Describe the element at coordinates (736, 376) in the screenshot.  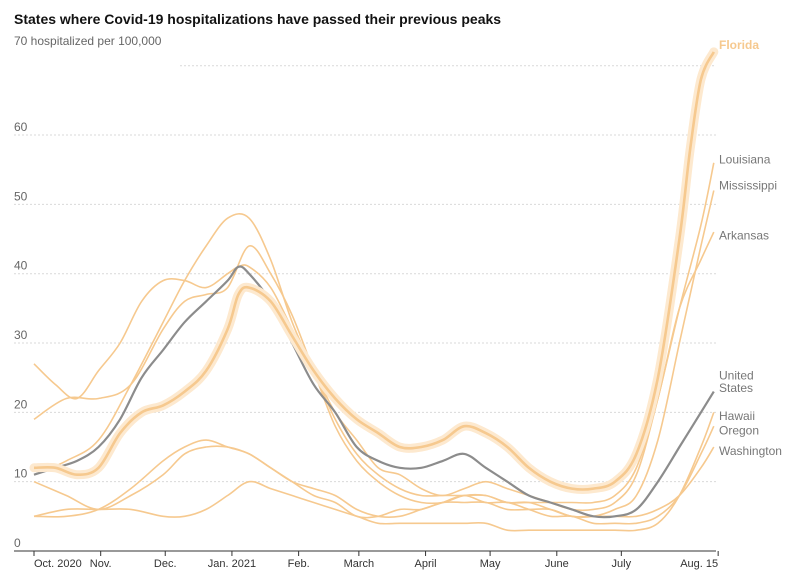
I see `label-united: United` at that location.